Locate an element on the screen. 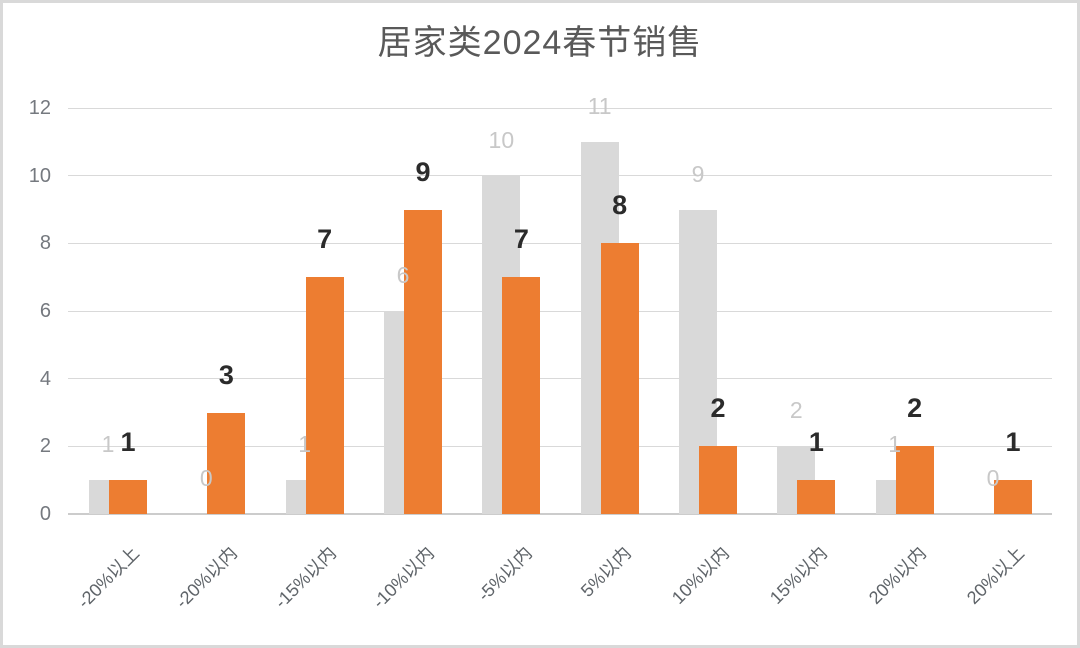 This screenshot has height=648, width=1080. y-tick-label-4: 4 is located at coordinates (45, 378).